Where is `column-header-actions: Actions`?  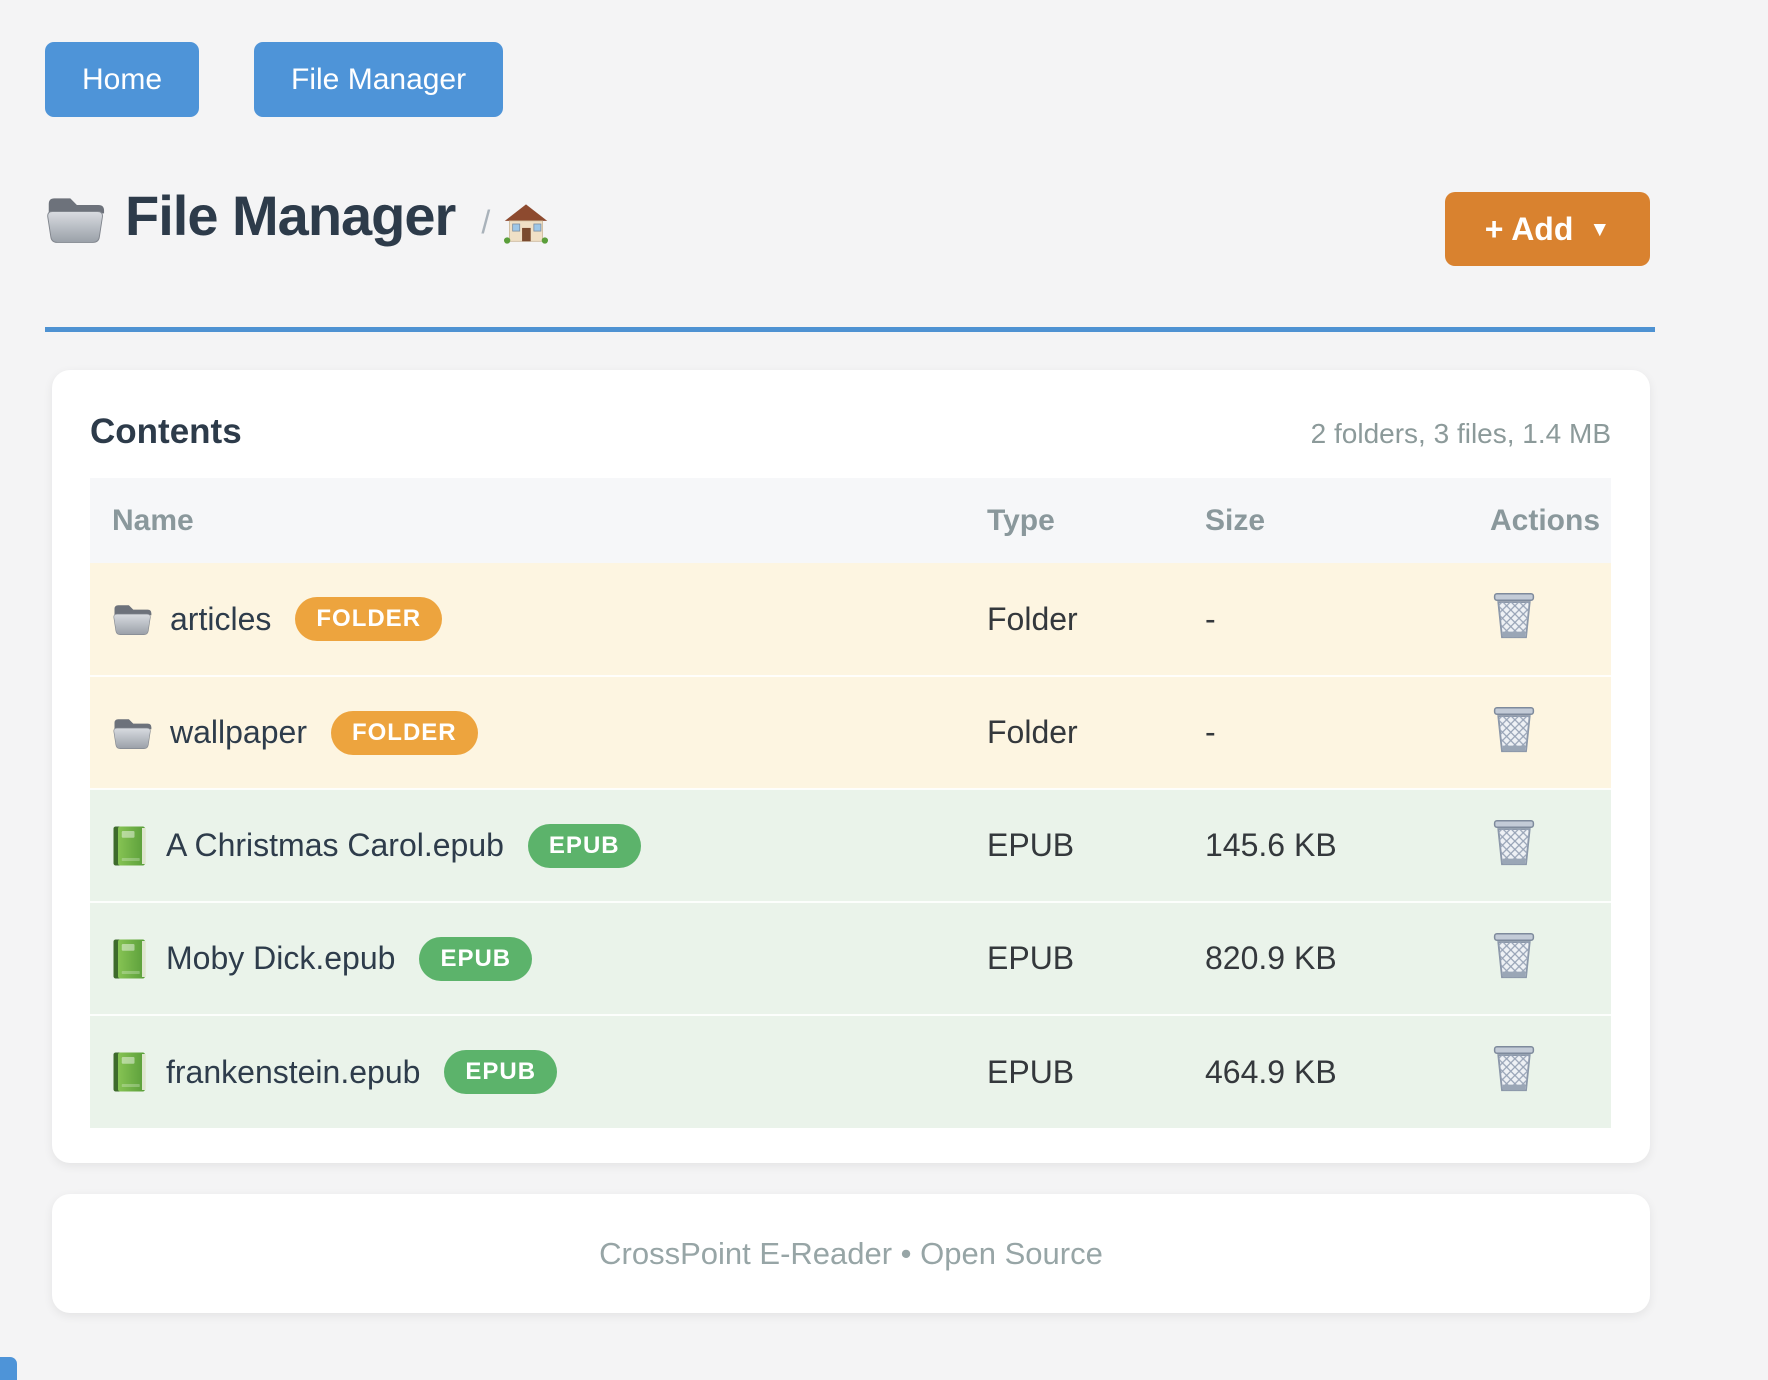 column-header-actions: Actions is located at coordinates (1515, 520).